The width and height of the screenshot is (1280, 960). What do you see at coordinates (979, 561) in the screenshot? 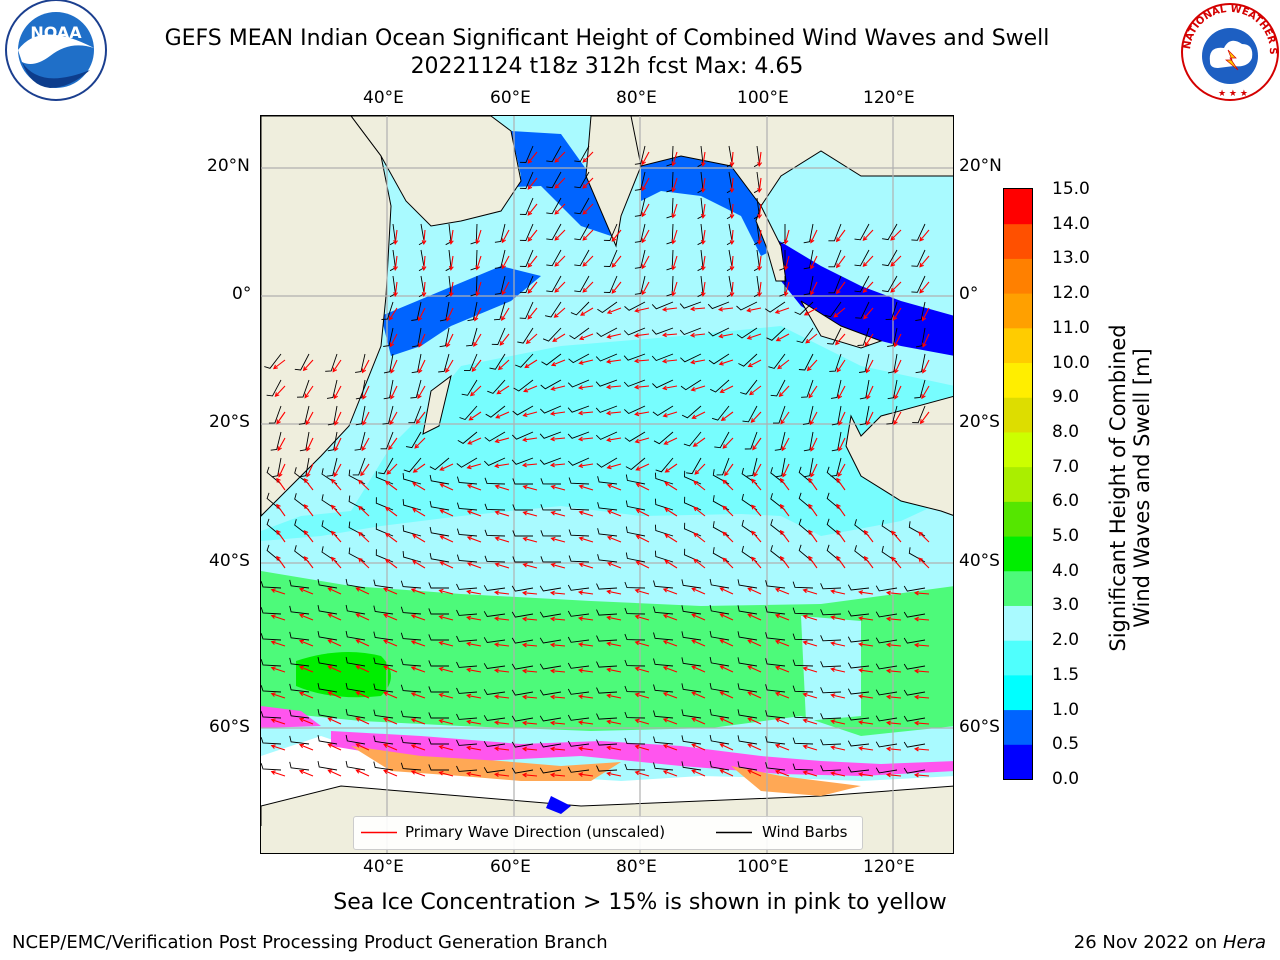
I see `lat-tick-right-40s: 40°S` at bounding box center [979, 561].